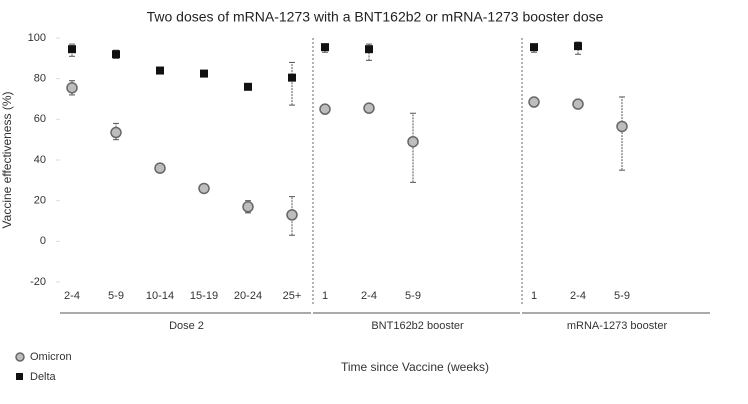 The image size is (748, 404). Describe the element at coordinates (43, 241) in the screenshot. I see `y-tick-label: 0` at that location.